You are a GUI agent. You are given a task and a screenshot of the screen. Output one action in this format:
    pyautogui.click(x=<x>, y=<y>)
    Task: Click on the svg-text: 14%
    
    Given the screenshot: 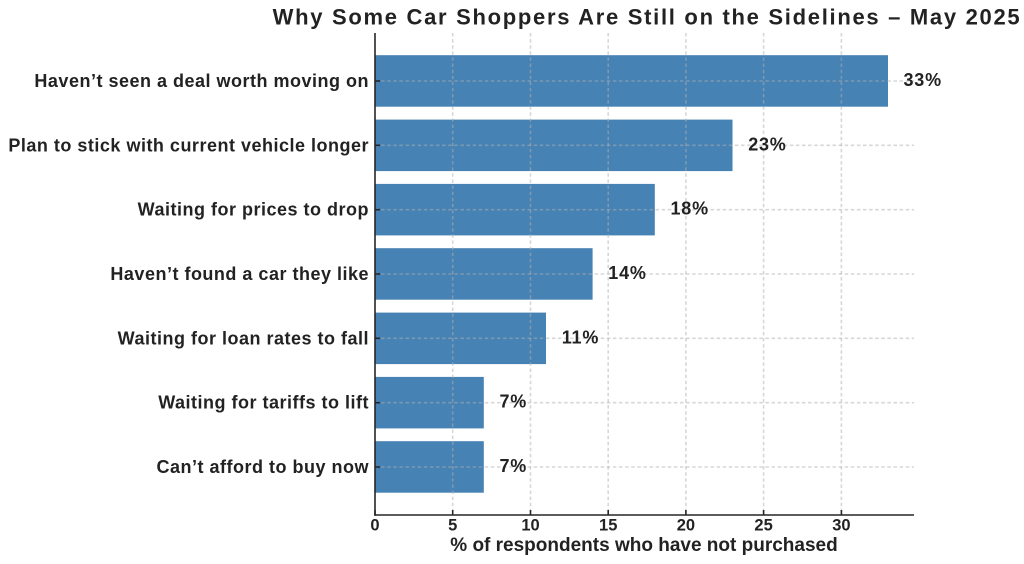 What is the action you would take?
    pyautogui.click(x=627, y=273)
    